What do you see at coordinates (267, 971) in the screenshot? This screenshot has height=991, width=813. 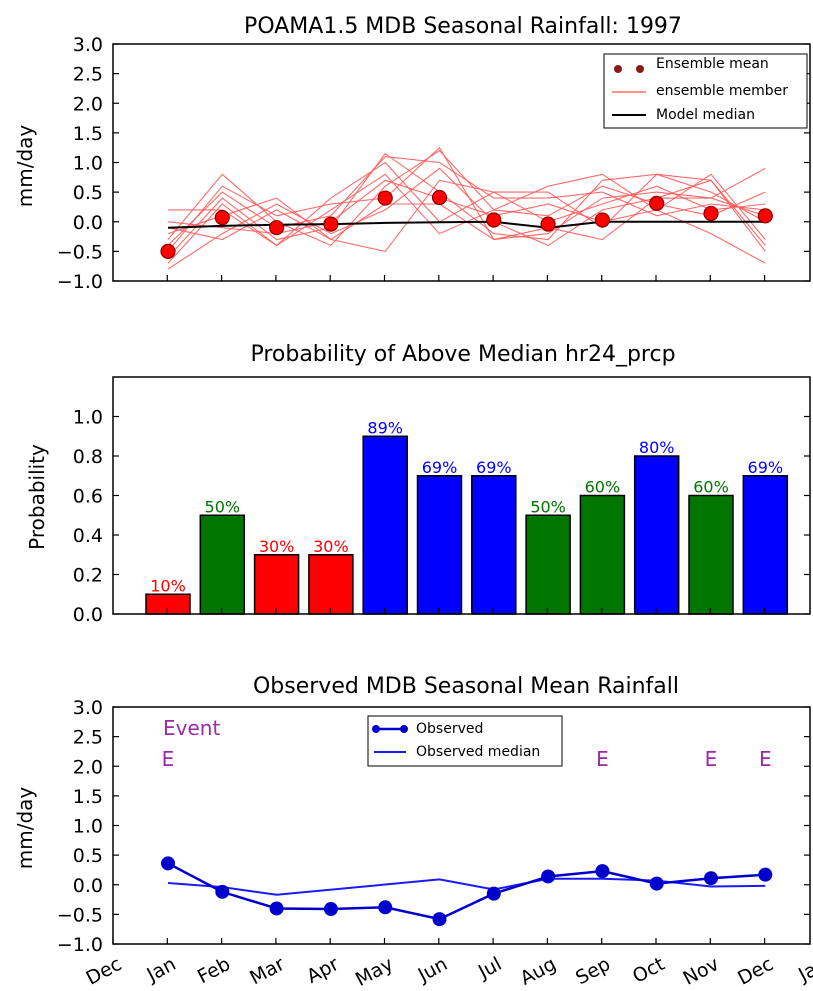 I see `x-tick-label: Mar` at bounding box center [267, 971].